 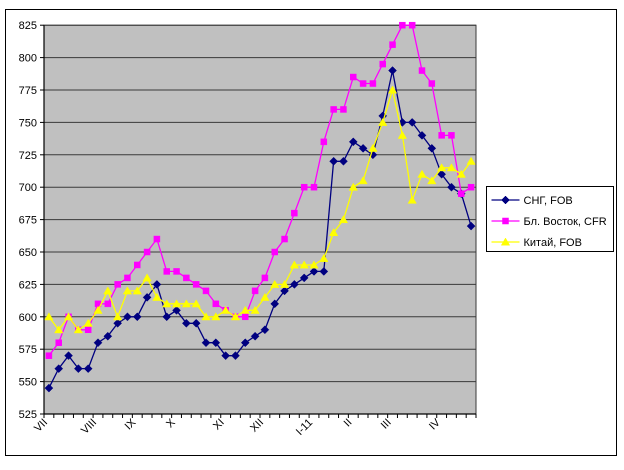 What do you see at coordinates (565, 222) in the screenshot?
I see `legend-label-1: Бл. Восток, CFR` at bounding box center [565, 222].